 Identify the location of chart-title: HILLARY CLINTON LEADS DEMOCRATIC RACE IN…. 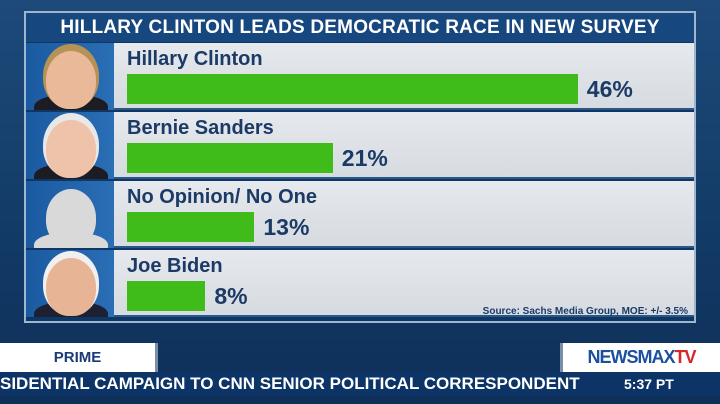
(360, 27).